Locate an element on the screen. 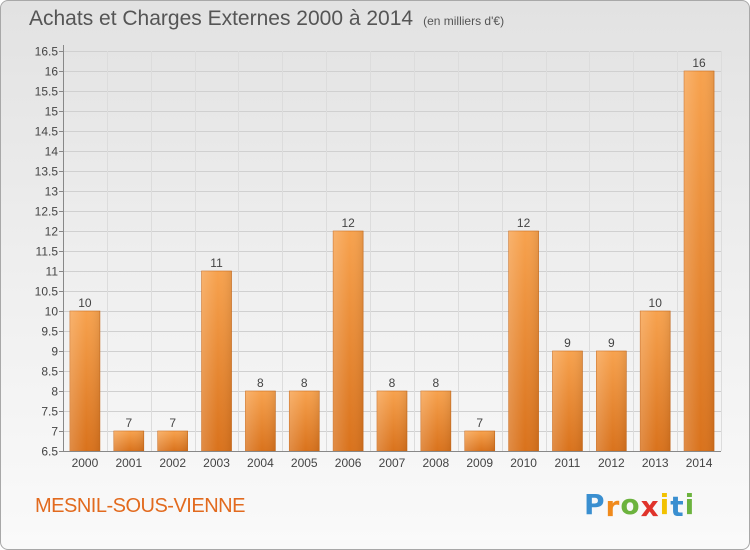 The image size is (750, 550). data-label: 16 is located at coordinates (699, 63).